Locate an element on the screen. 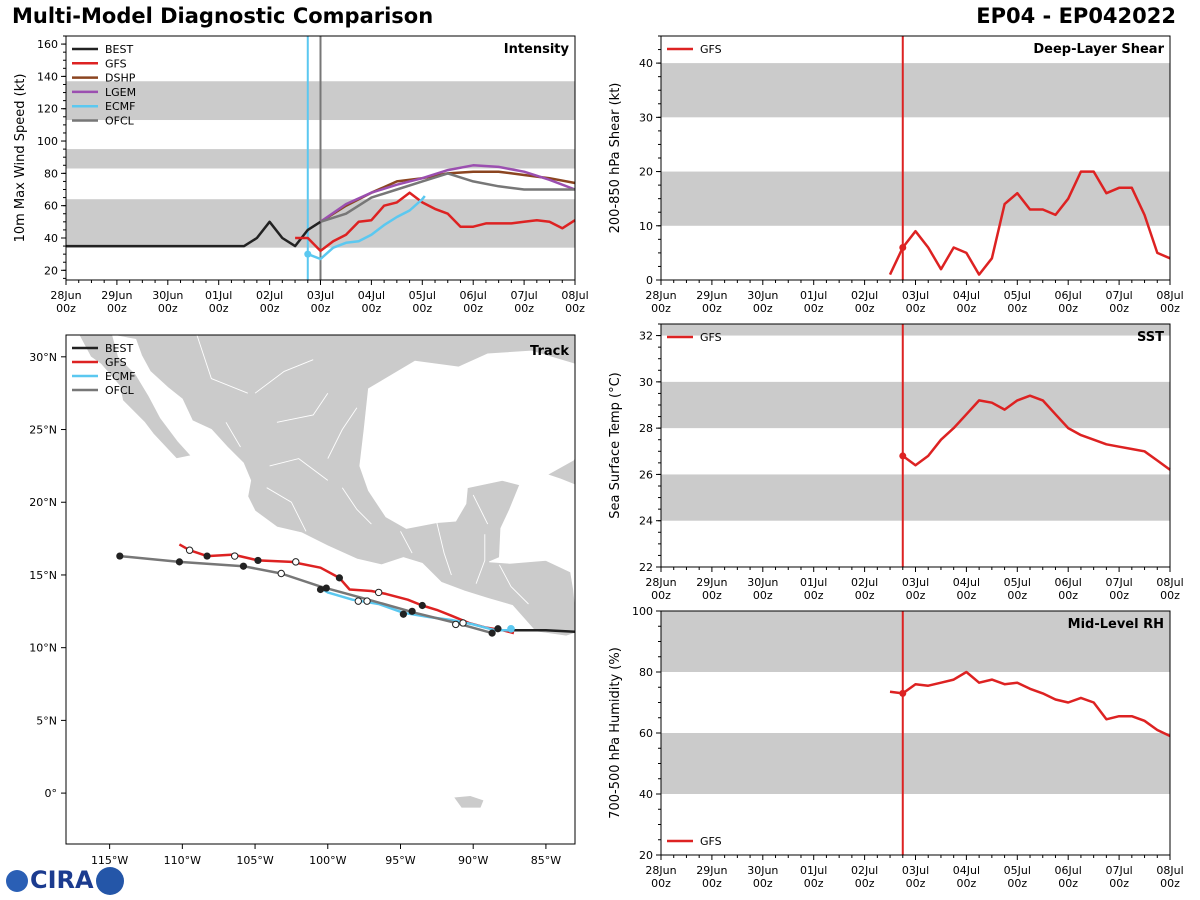  page-title: Multi-Model Diagnostic Comparison is located at coordinates (223, 16).